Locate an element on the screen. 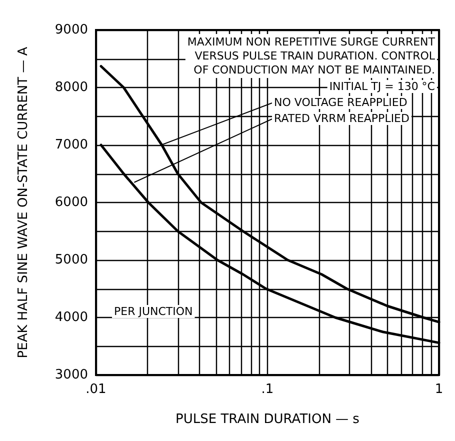 The height and width of the screenshot is (441, 455). y-tick-label: 4000 is located at coordinates (71, 317).